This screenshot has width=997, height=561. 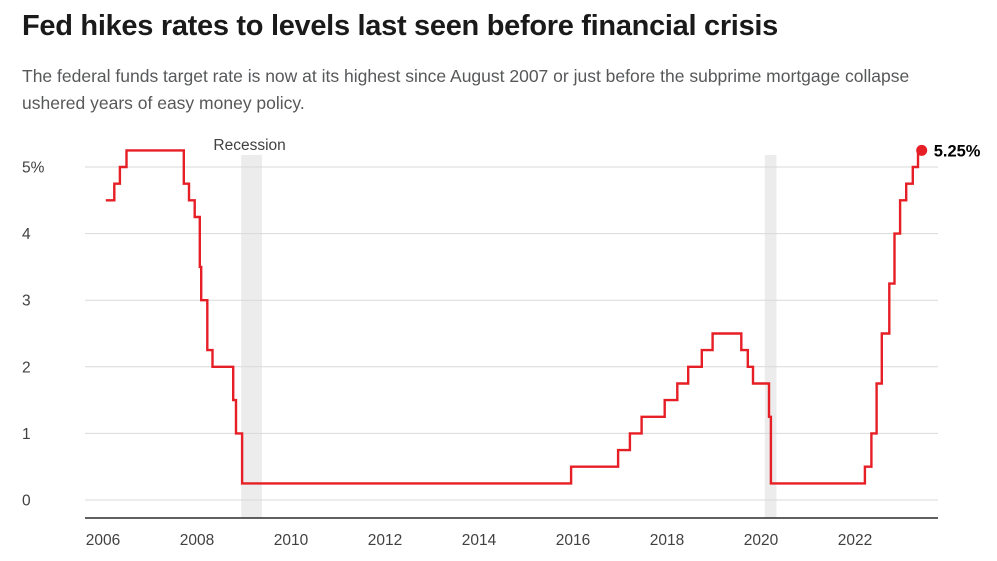 What do you see at coordinates (26, 301) in the screenshot?
I see `y-tick-label: 3` at bounding box center [26, 301].